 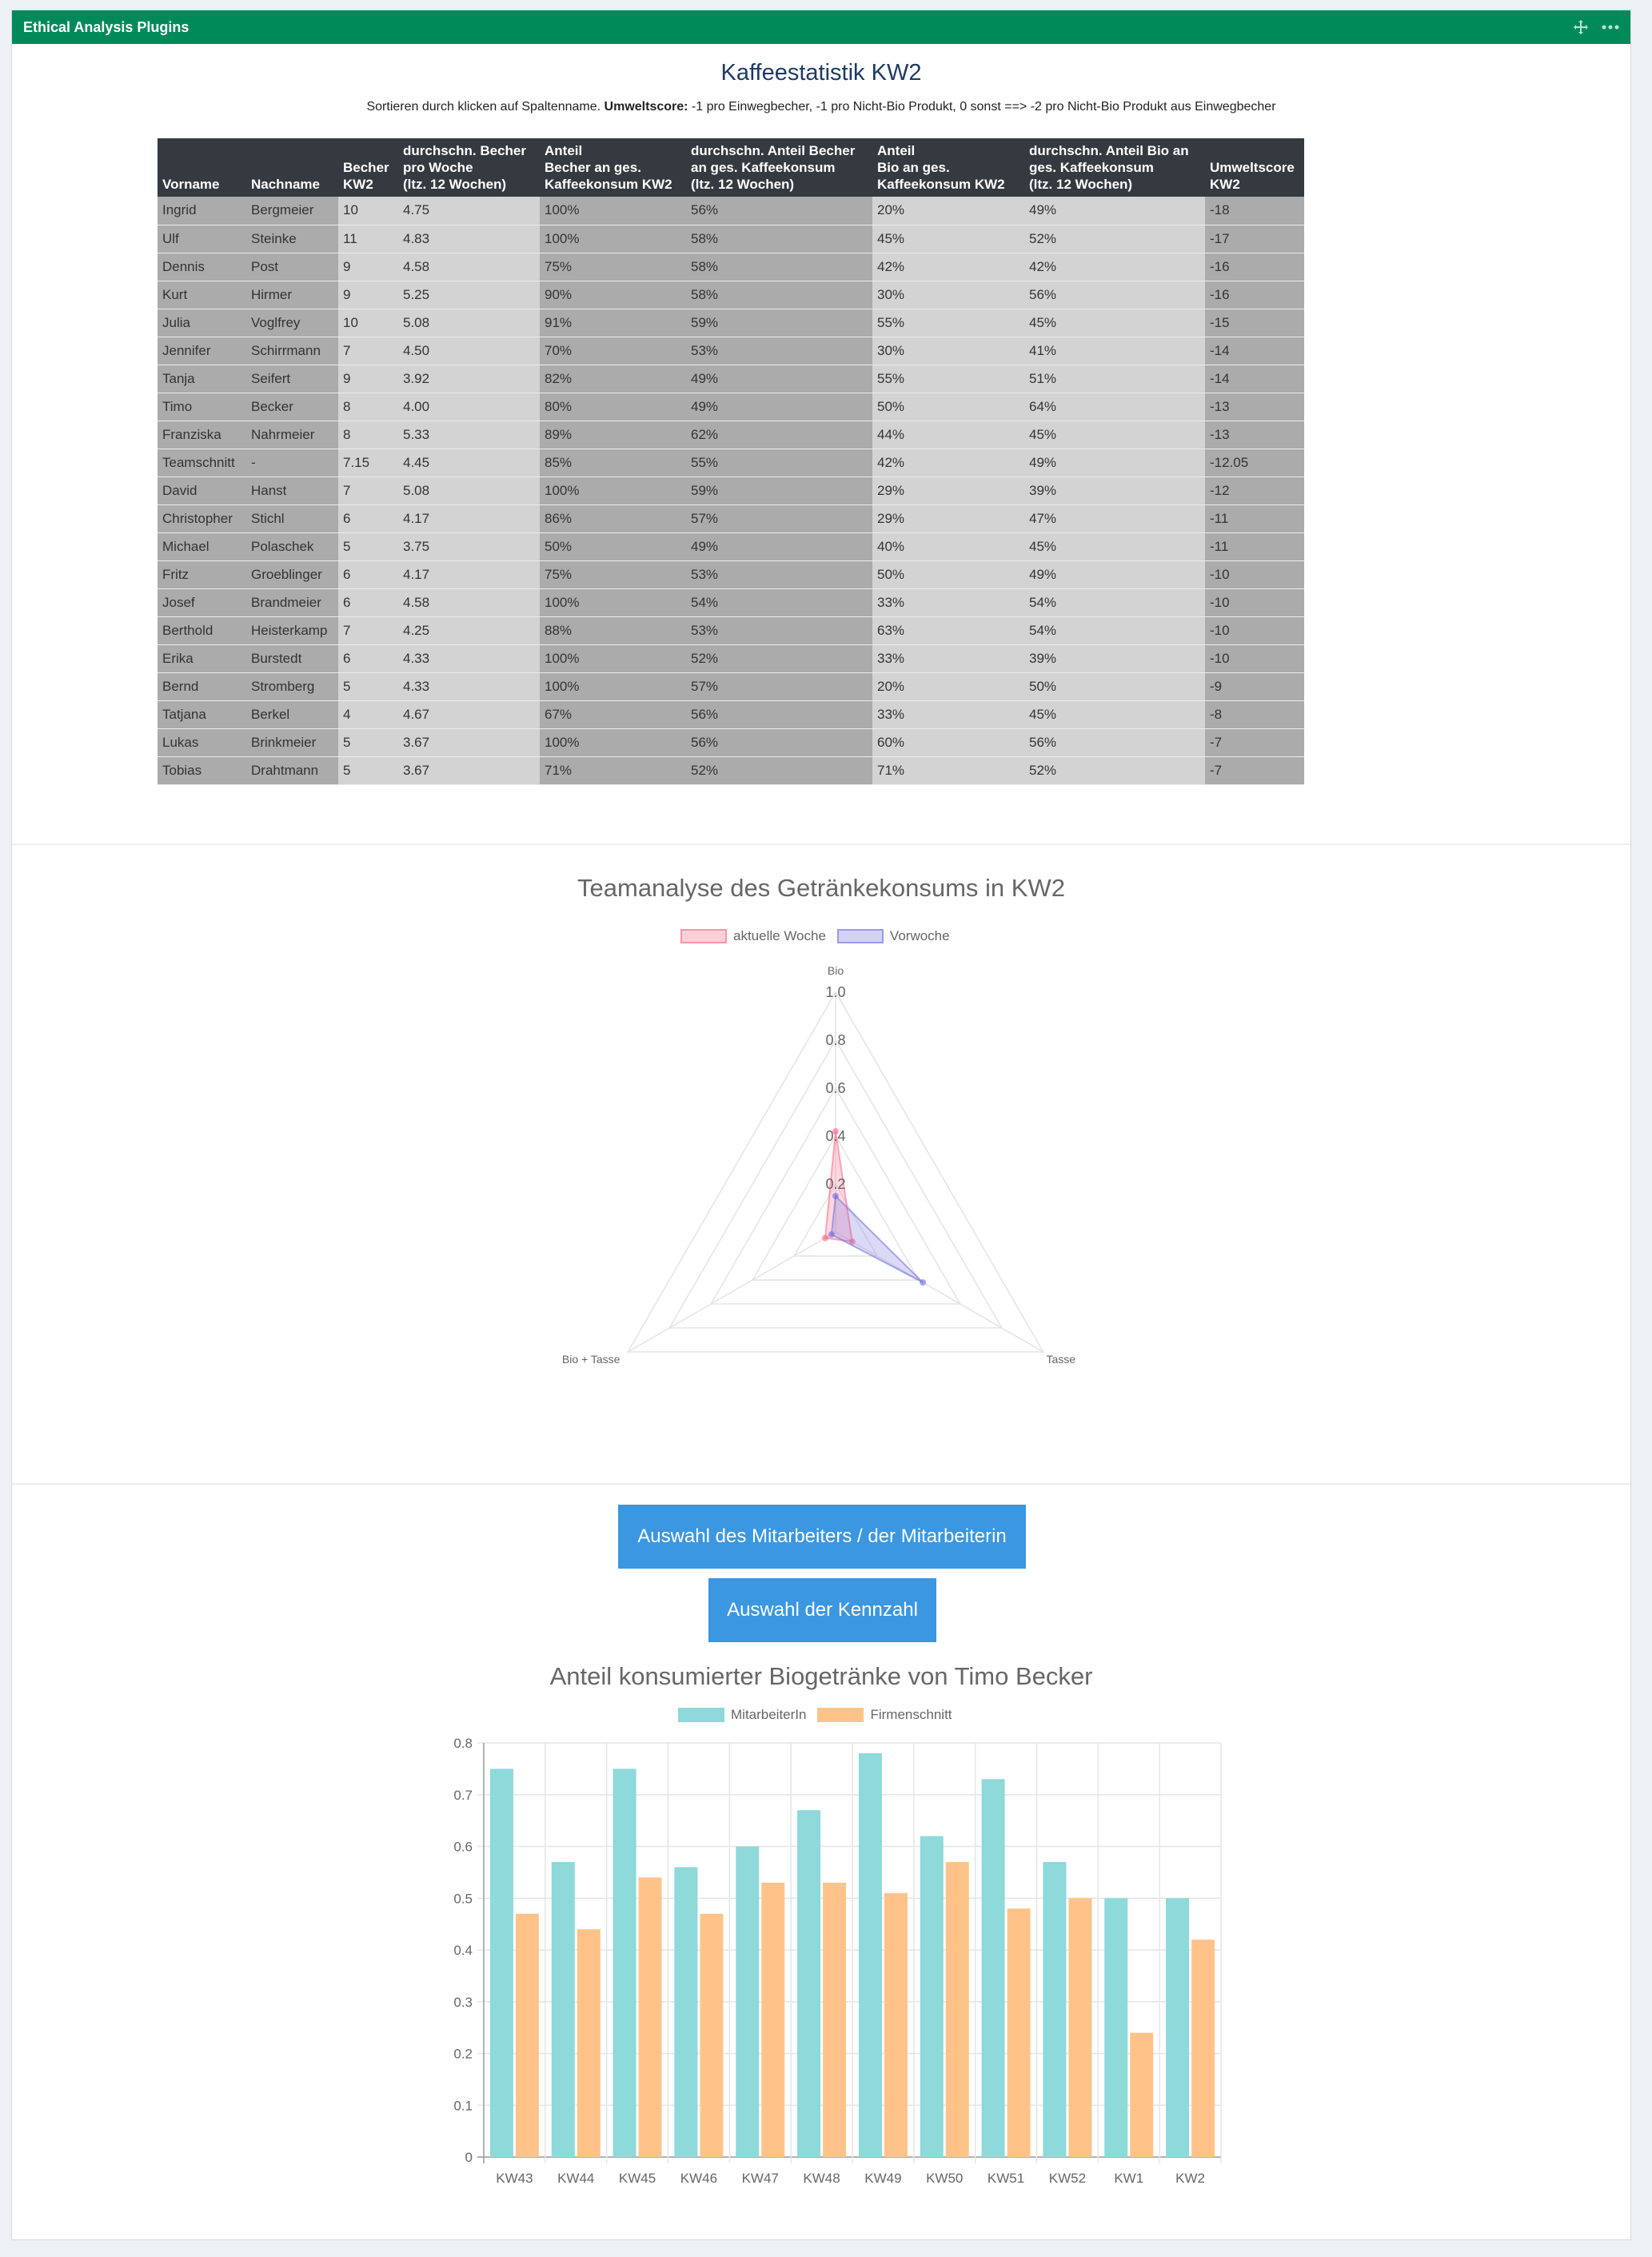 I want to click on table-cell: -10, so click(x=1254, y=658).